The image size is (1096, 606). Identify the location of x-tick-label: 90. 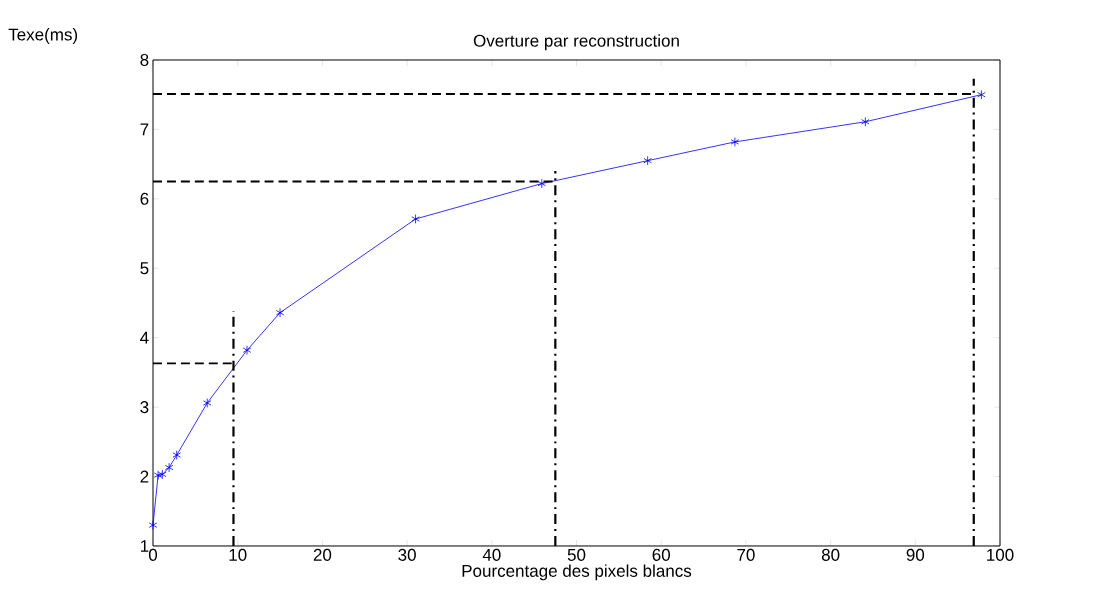
(915, 554).